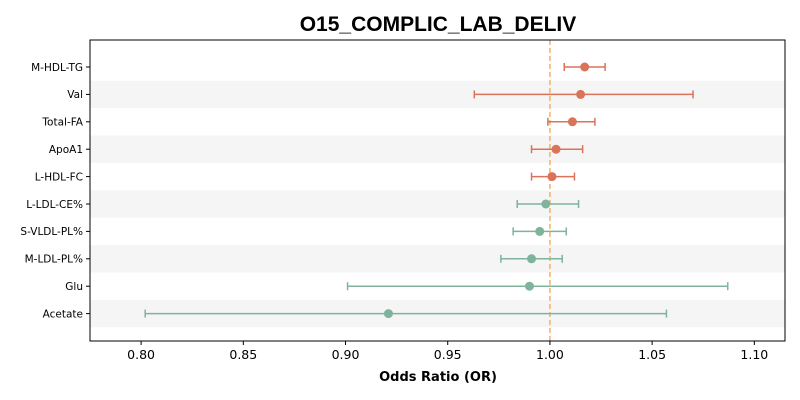 This screenshot has width=800, height=400. What do you see at coordinates (754, 354) in the screenshot?
I see `x-tick-label: 1.10` at bounding box center [754, 354].